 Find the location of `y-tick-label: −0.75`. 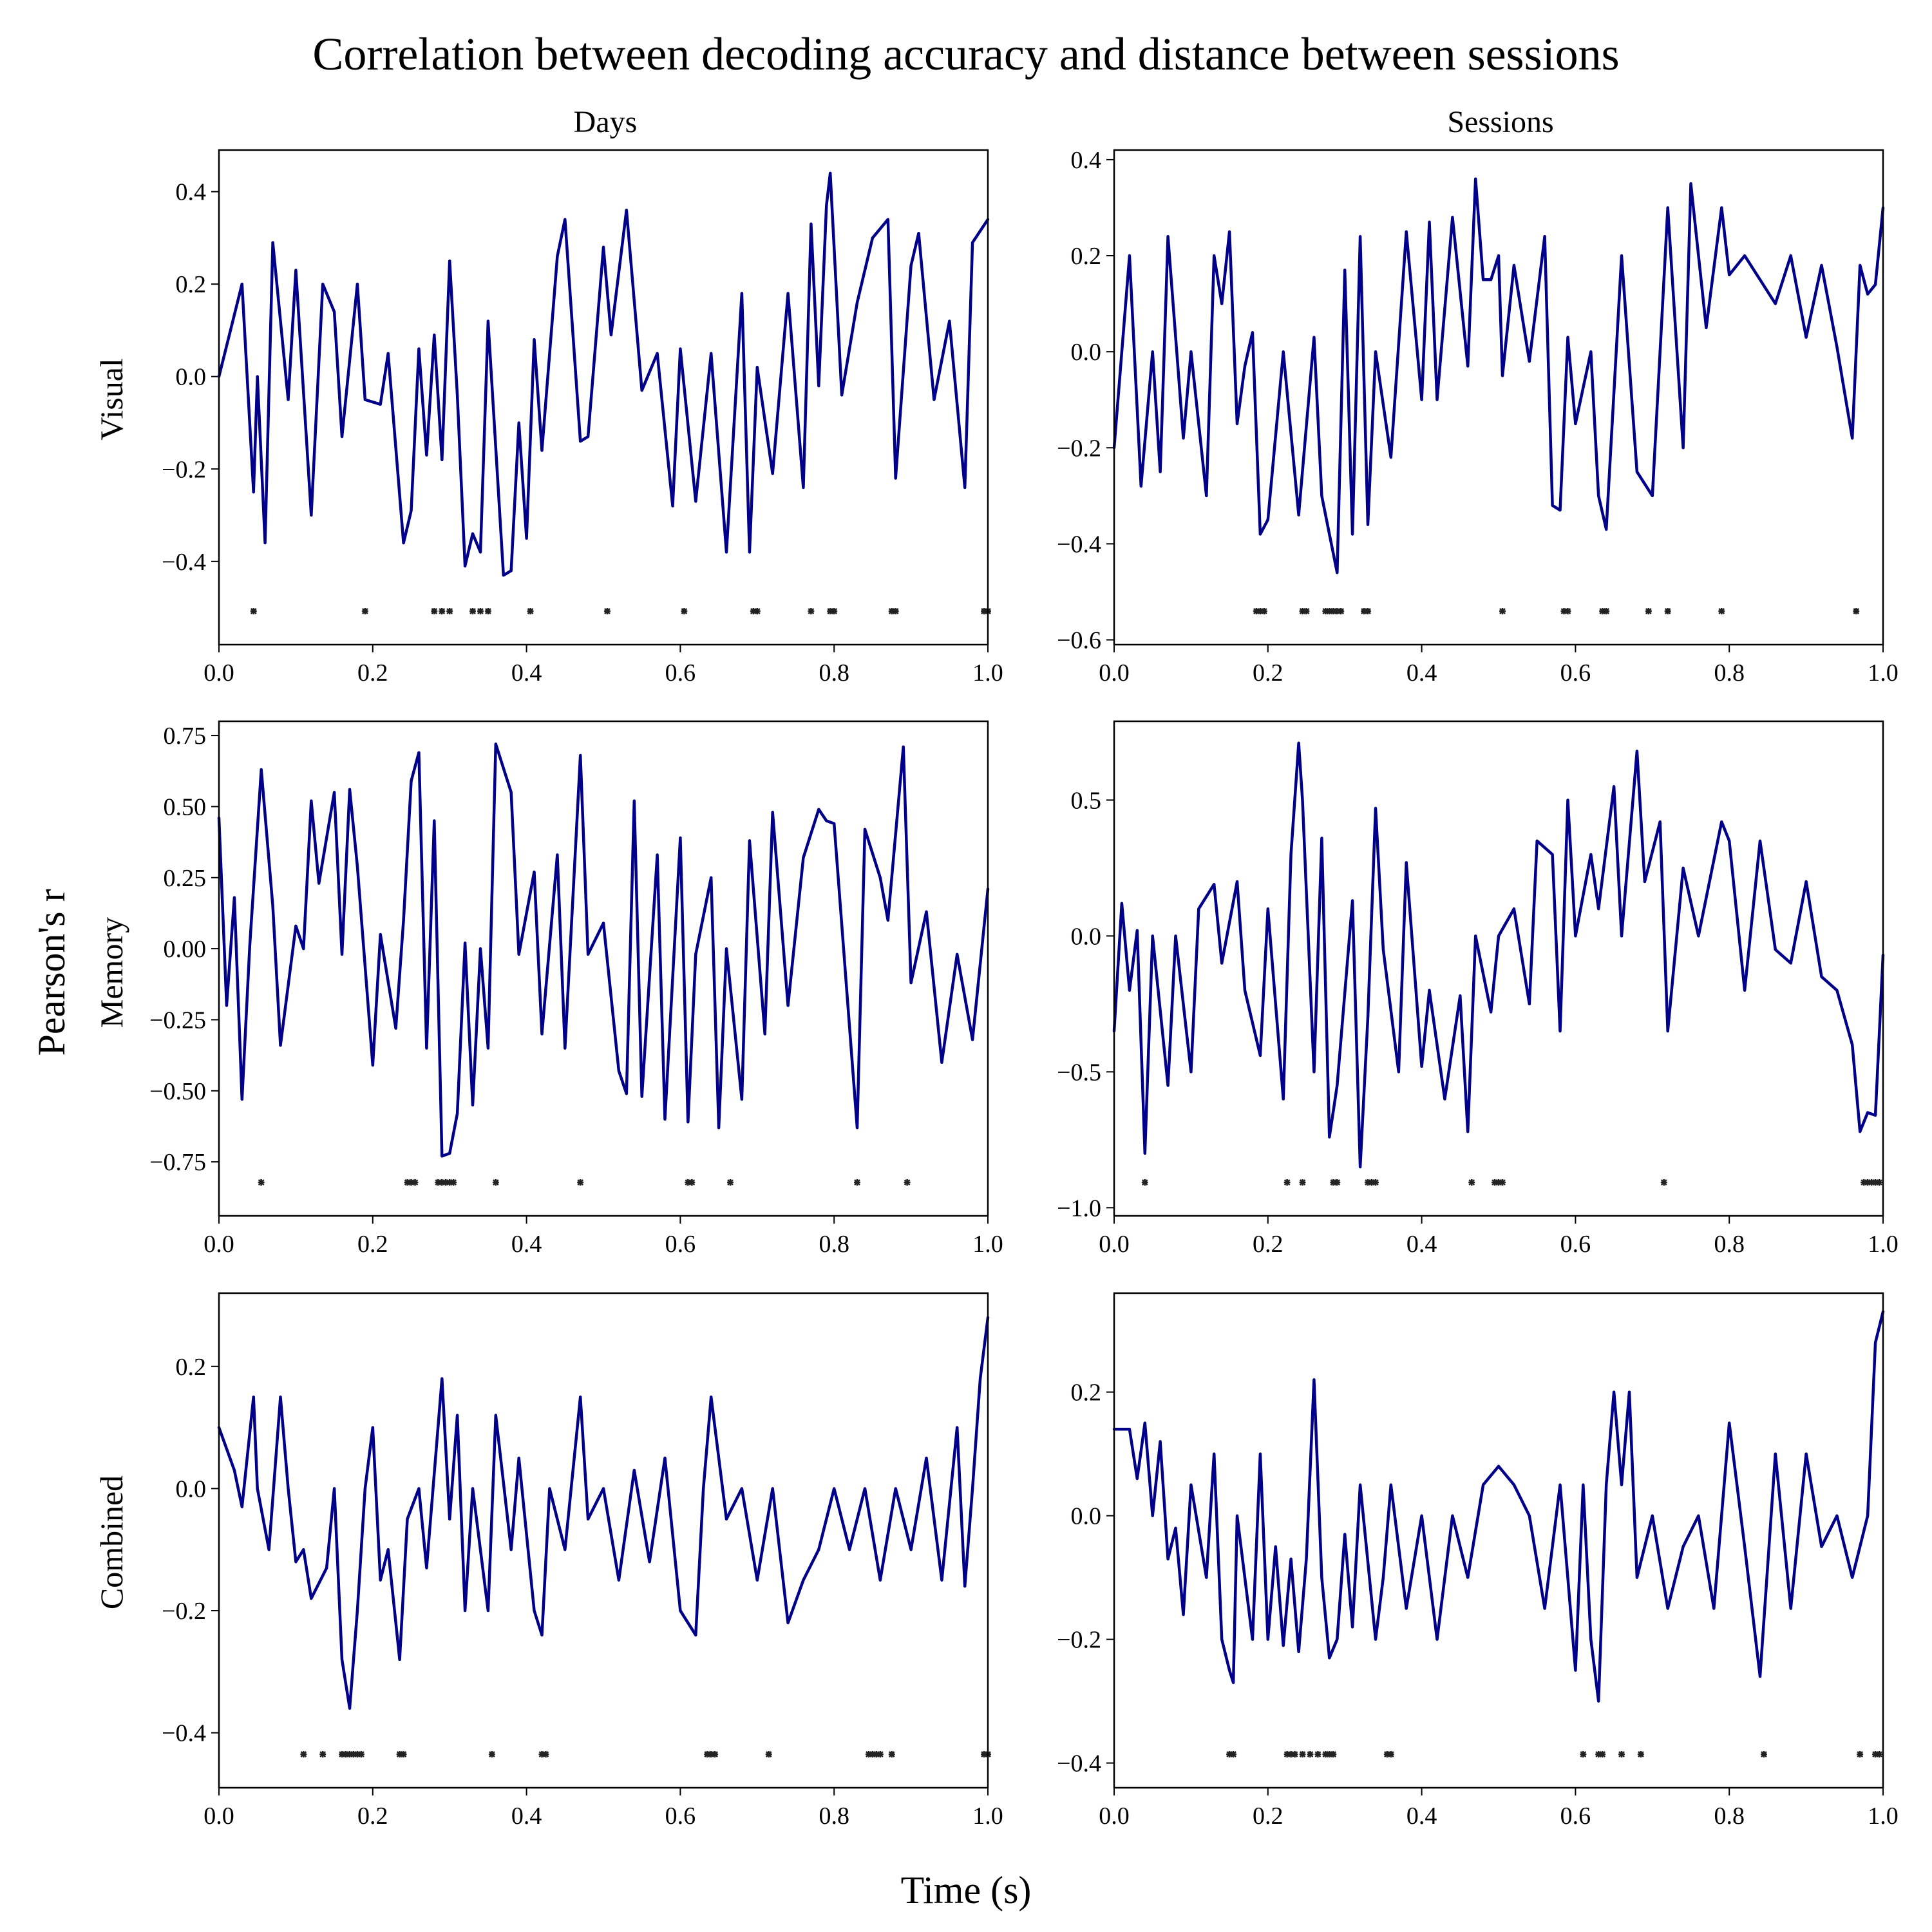

y-tick-label: −0.75 is located at coordinates (177, 1162).